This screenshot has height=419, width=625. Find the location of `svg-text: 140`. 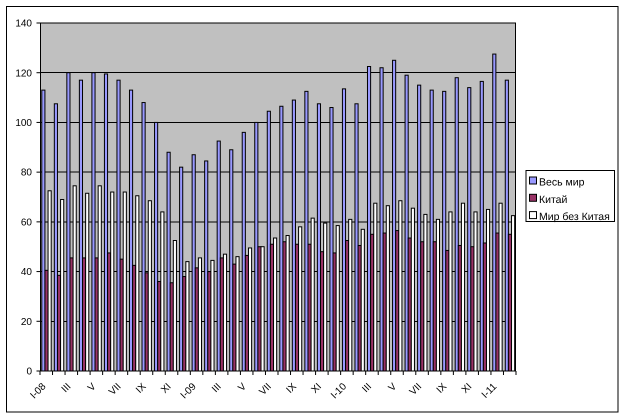

svg-text: 140 is located at coordinates (23, 24).